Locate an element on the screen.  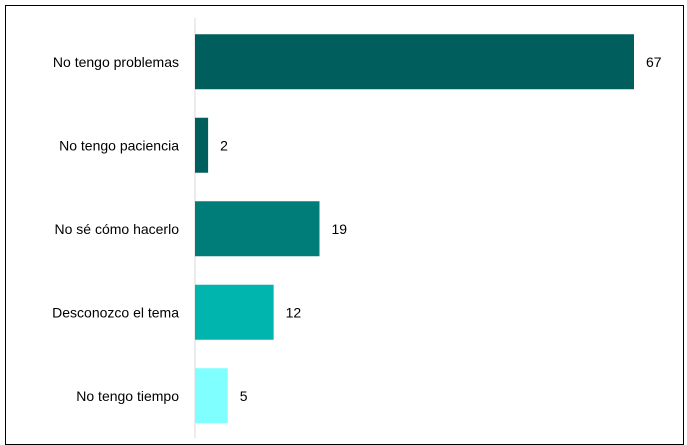
category-label-3: No sé cómo hacerlo is located at coordinates (116, 229).